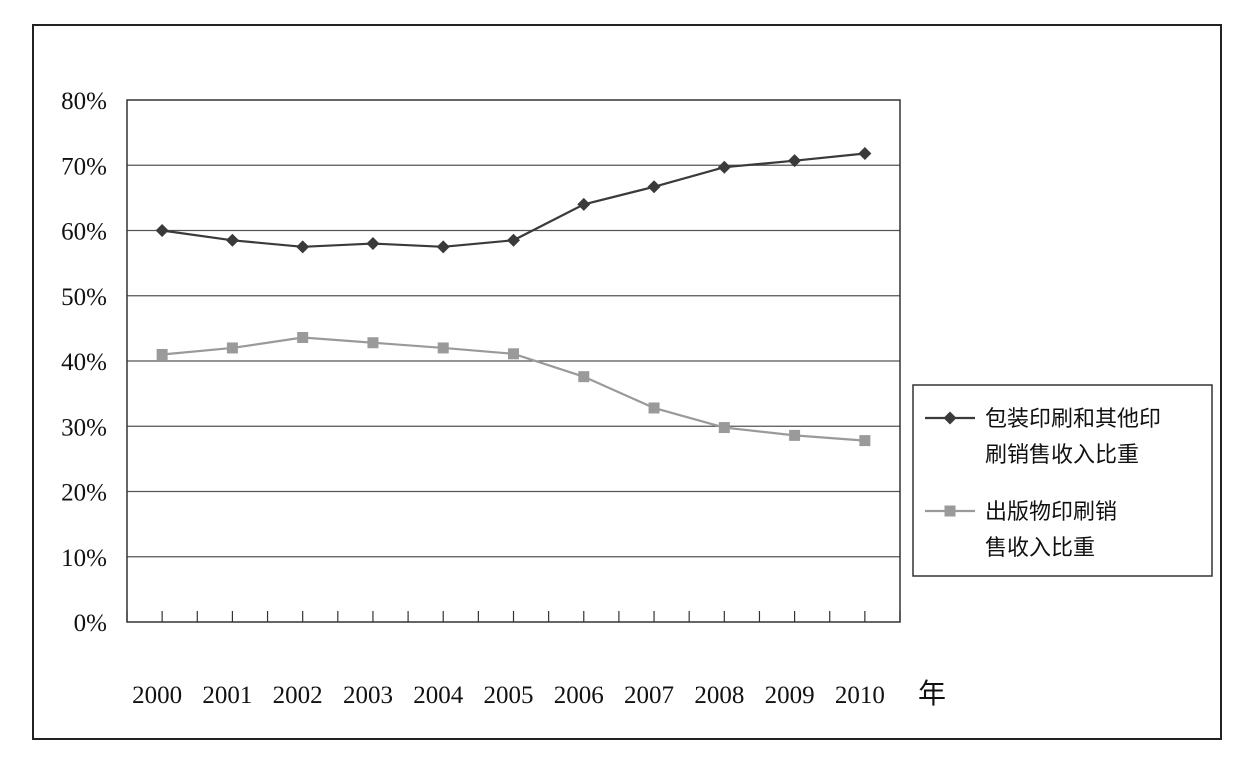 Image resolution: width=1249 pixels, height=769 pixels. I want to click on x-axis-ticks, so click(513, 616).